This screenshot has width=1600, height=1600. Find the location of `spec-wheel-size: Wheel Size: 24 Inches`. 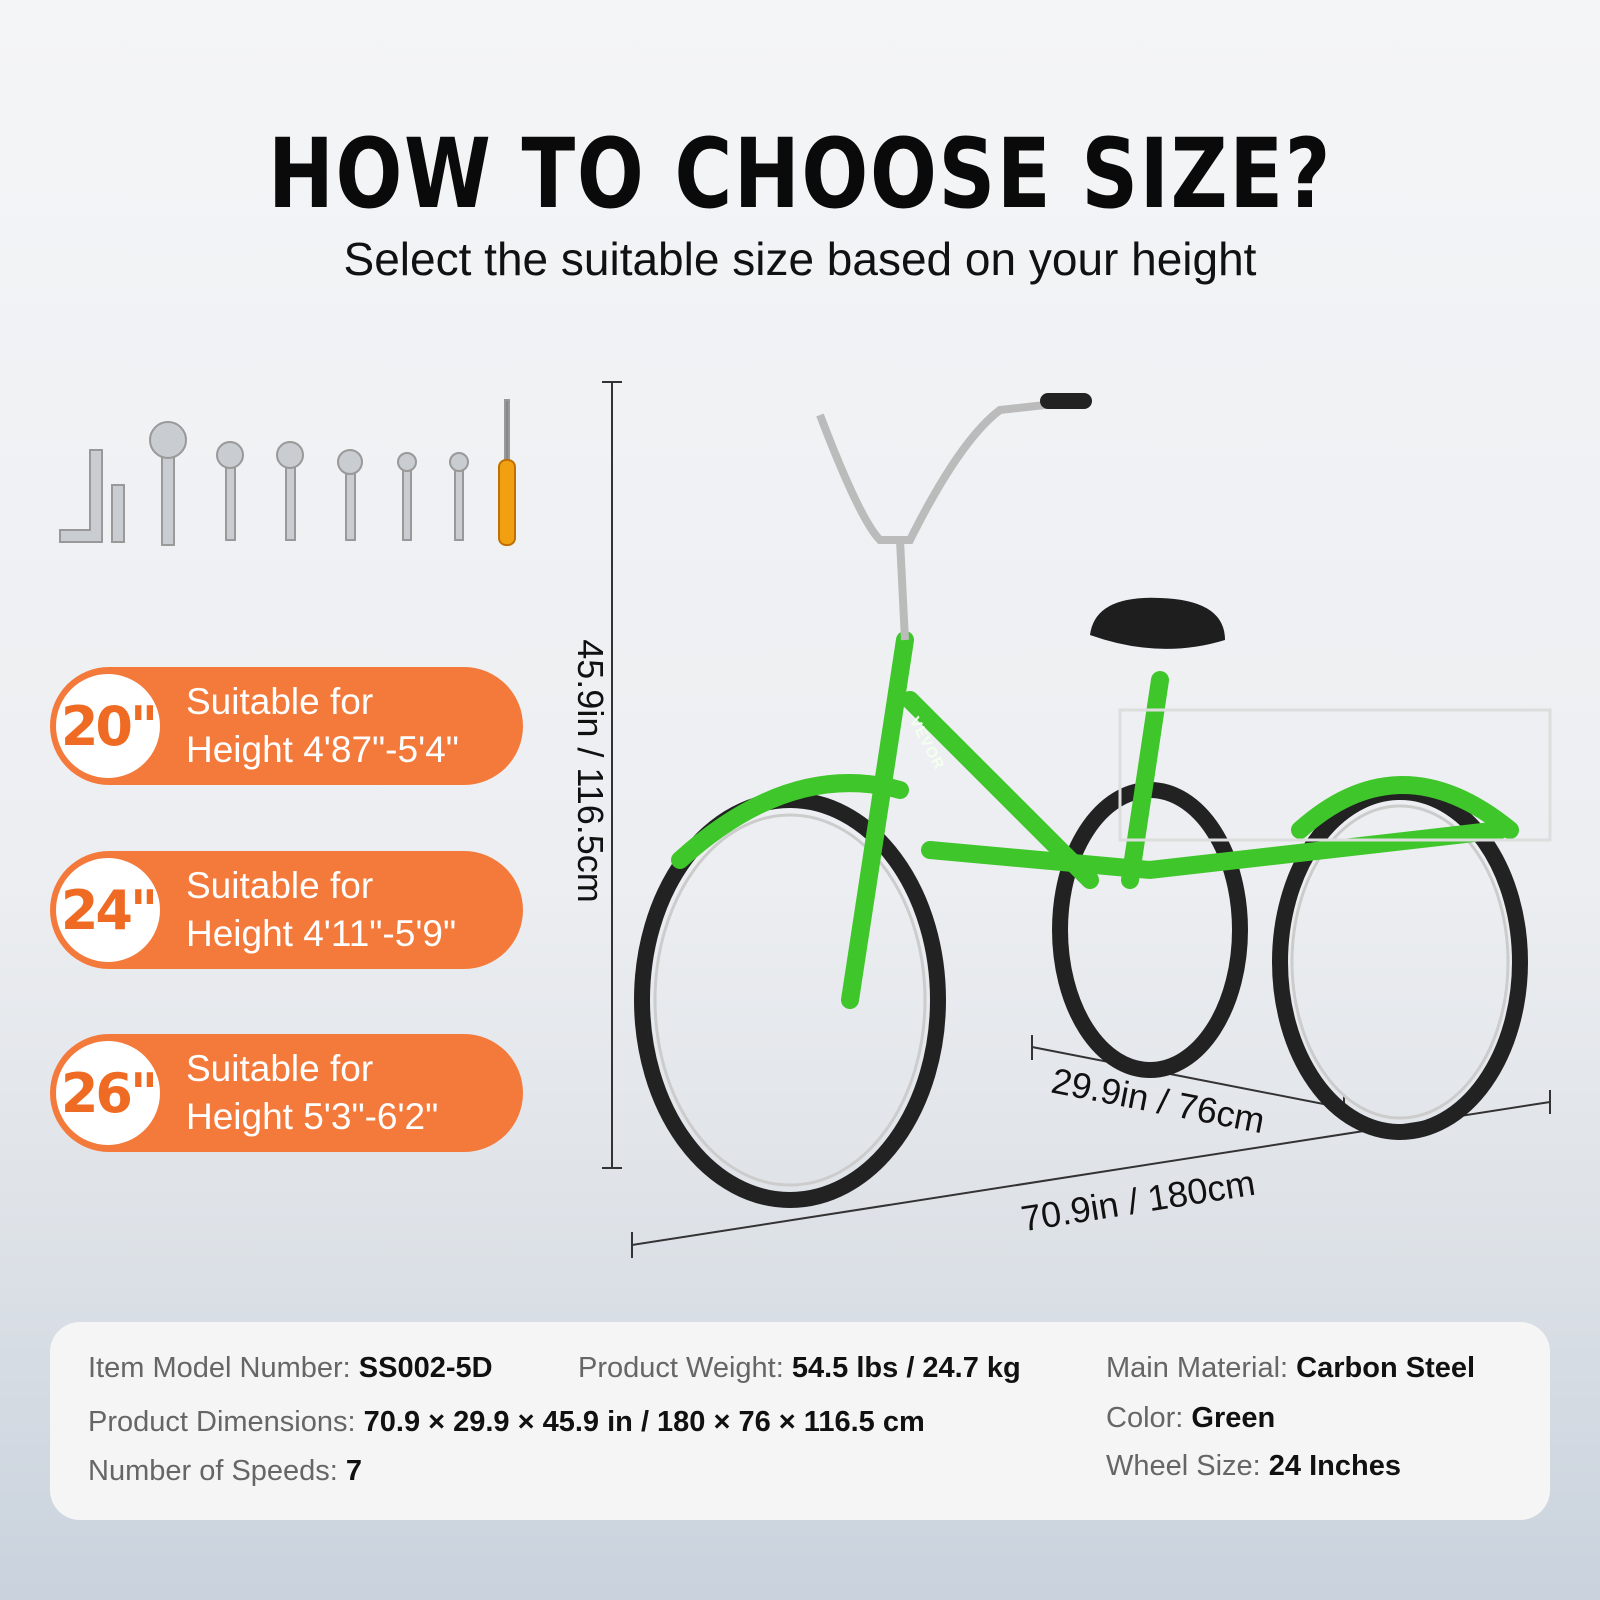

spec-wheel-size: Wheel Size: 24 Inches is located at coordinates (1253, 1466).